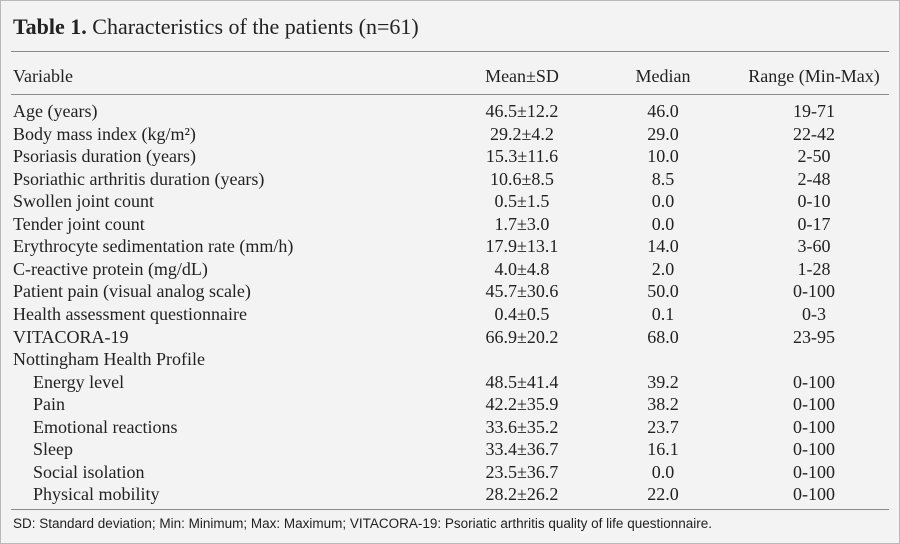 This screenshot has width=900, height=544. I want to click on median-cell: 10.0, so click(663, 156).